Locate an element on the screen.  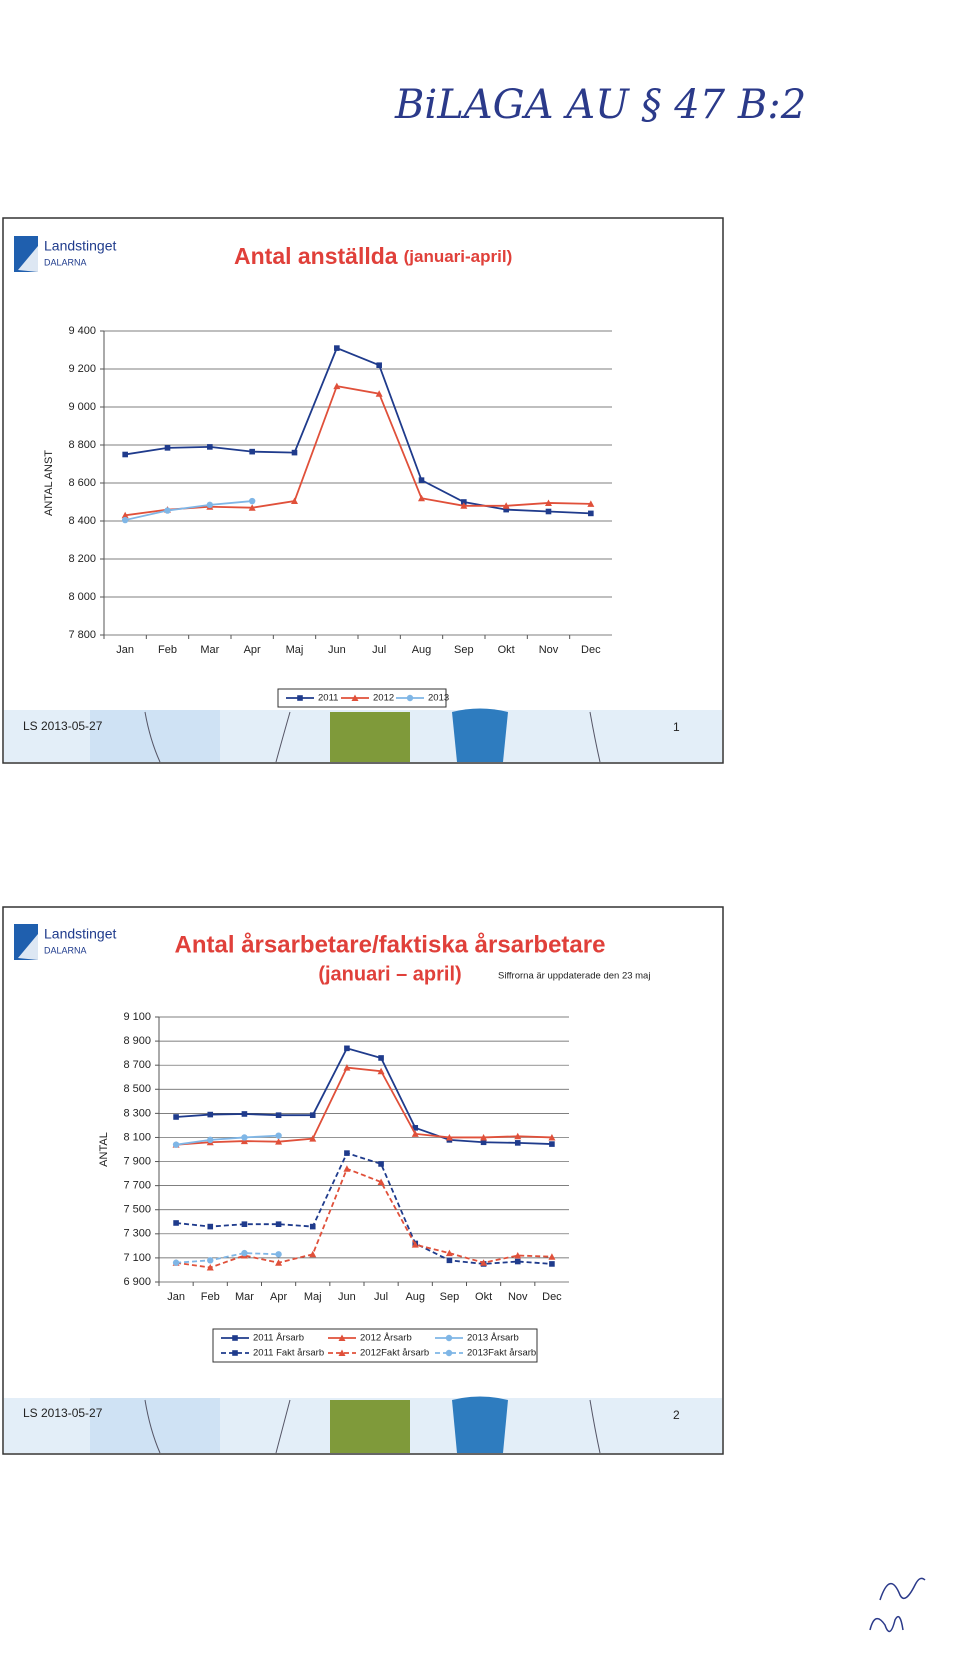
handwritten-annotation: BiLAGA AU § 47 B:2 is located at coordinates (600, 105).